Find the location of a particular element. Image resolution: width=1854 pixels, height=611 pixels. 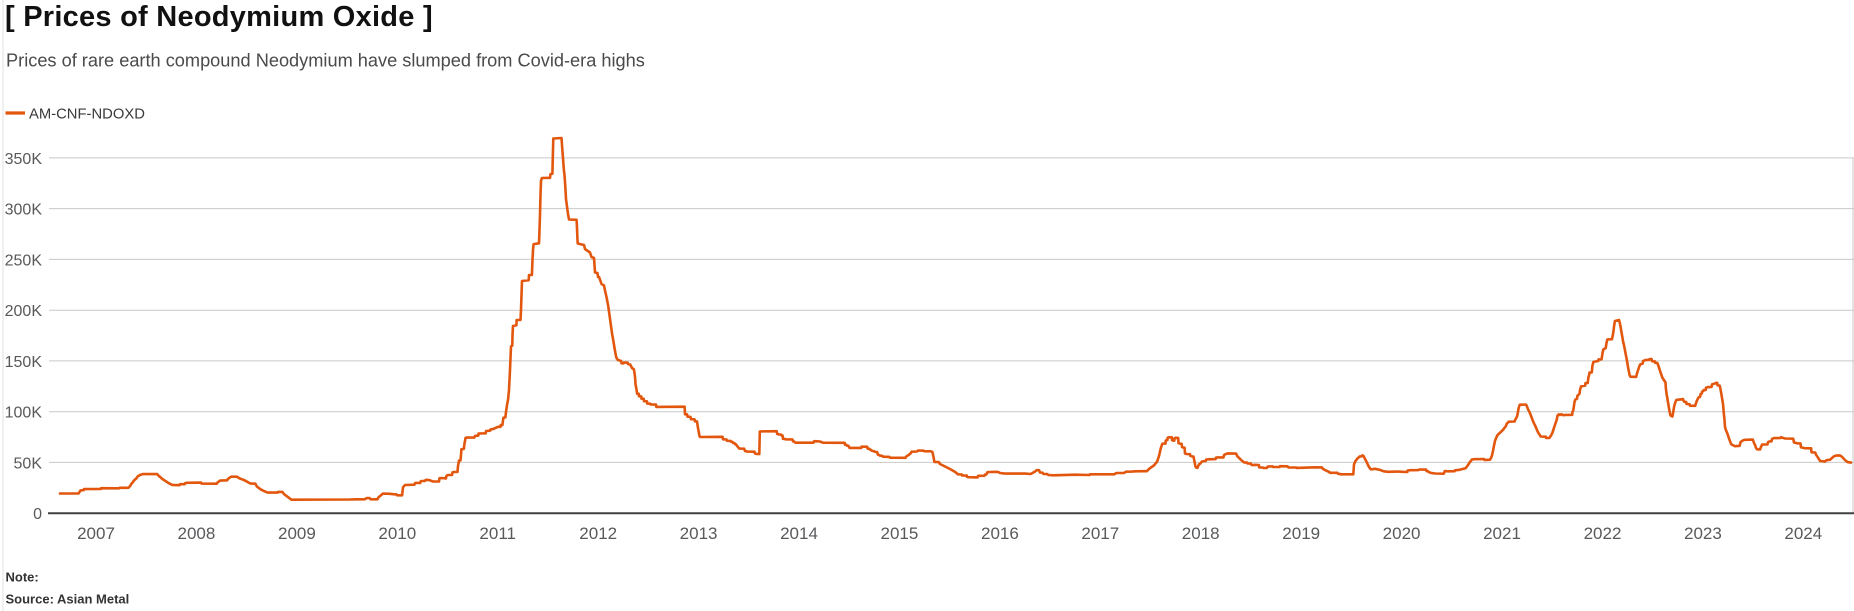

svg-text: AM-CNF-NDOXD is located at coordinates (87, 115).